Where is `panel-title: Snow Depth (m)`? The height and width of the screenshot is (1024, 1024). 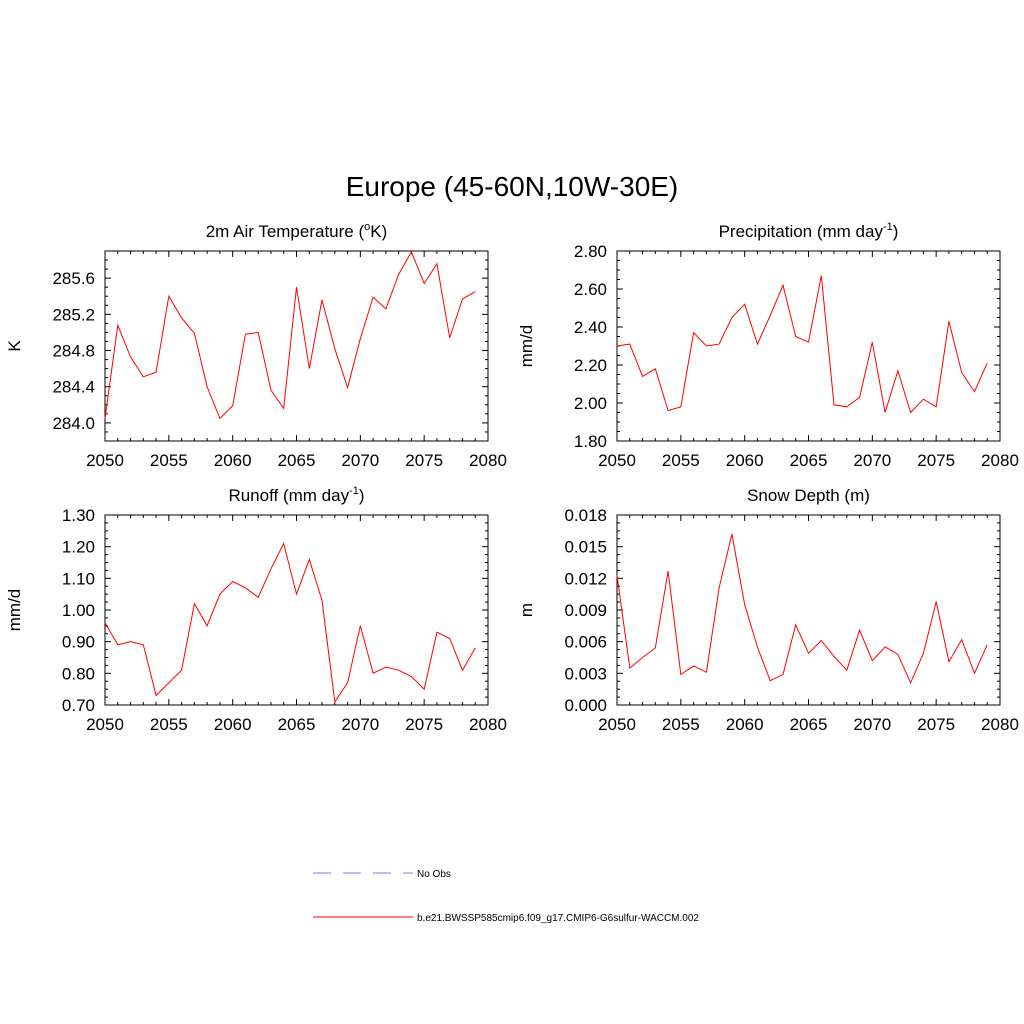
panel-title: Snow Depth (m) is located at coordinates (808, 495).